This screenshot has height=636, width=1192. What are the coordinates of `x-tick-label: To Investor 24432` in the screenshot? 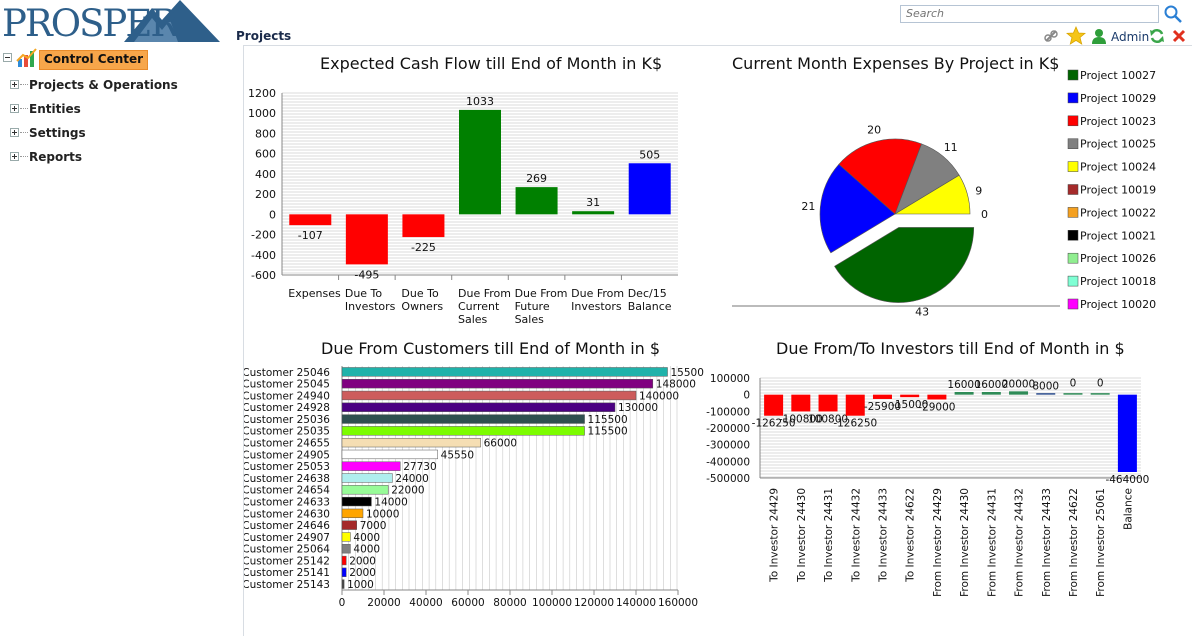 It's located at (856, 535).